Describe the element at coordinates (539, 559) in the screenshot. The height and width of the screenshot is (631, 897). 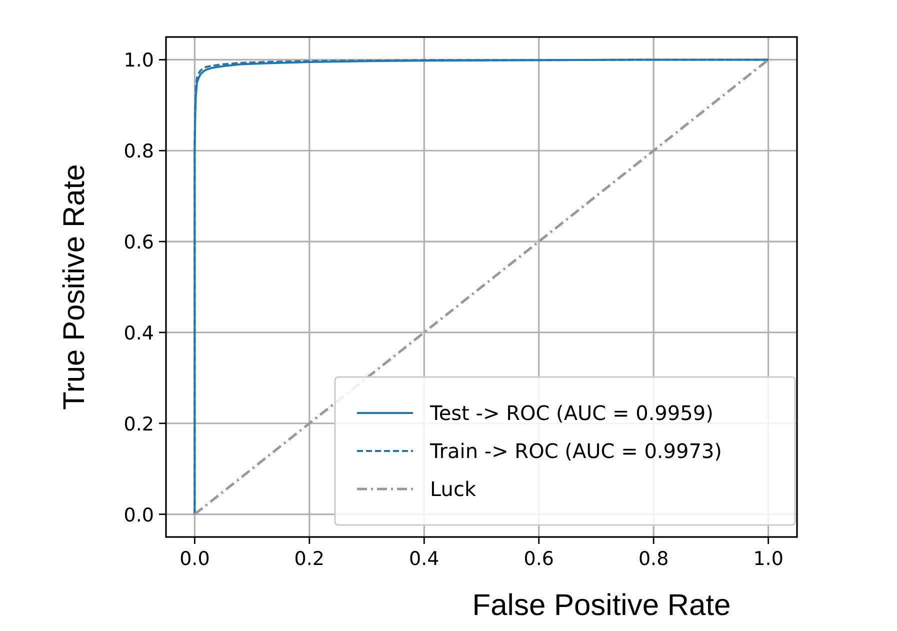
I see `x-tick-label: 0.6` at that location.